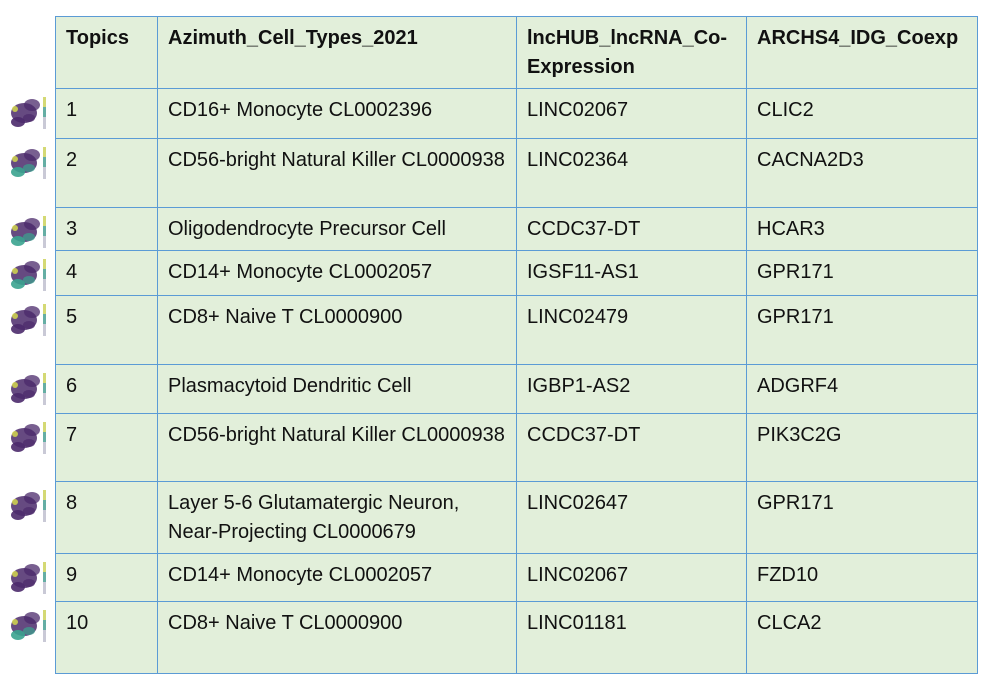  Describe the element at coordinates (862, 229) in the screenshot. I see `idg-gene: HCAR3` at that location.